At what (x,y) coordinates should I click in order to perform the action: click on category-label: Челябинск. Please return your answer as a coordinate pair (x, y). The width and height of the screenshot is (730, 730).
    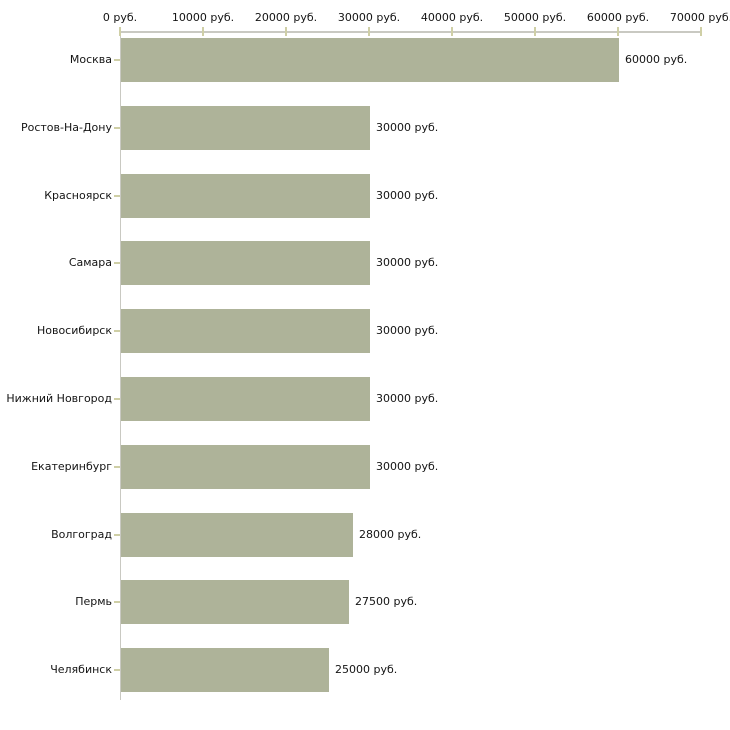
    Looking at the image, I should click on (81, 669).